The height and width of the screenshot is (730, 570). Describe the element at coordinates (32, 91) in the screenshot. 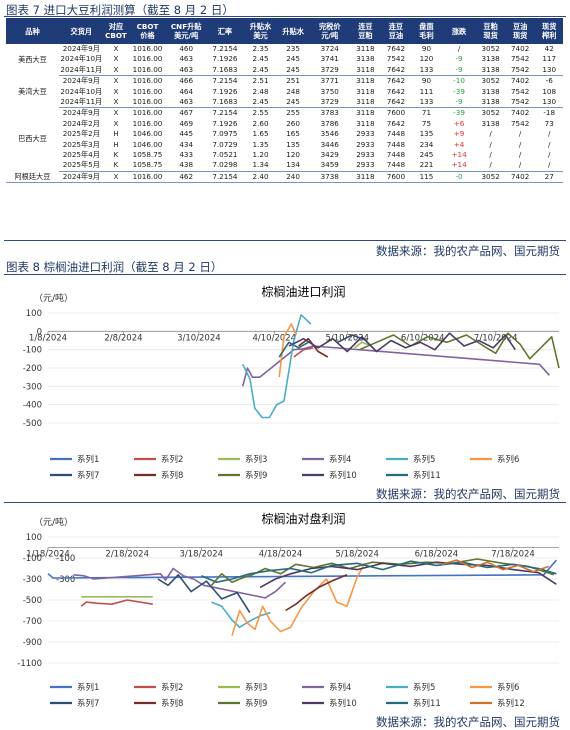

I see `table7-group-name: 美湾大豆` at that location.